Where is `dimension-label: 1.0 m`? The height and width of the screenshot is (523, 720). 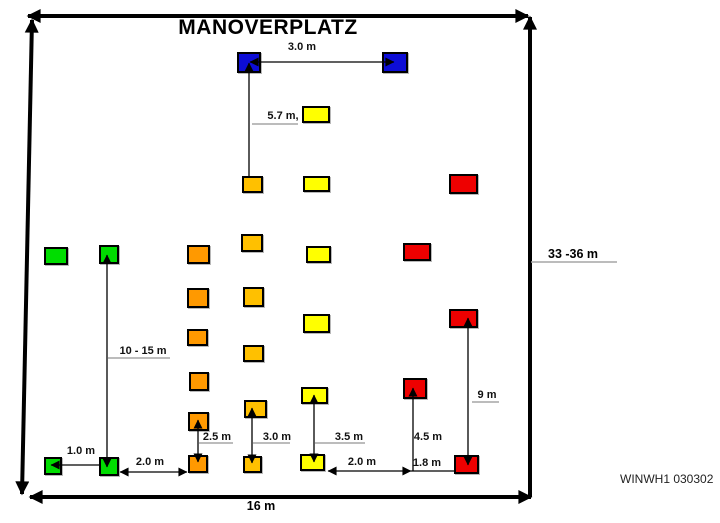
dimension-label: 1.0 m is located at coordinates (81, 451).